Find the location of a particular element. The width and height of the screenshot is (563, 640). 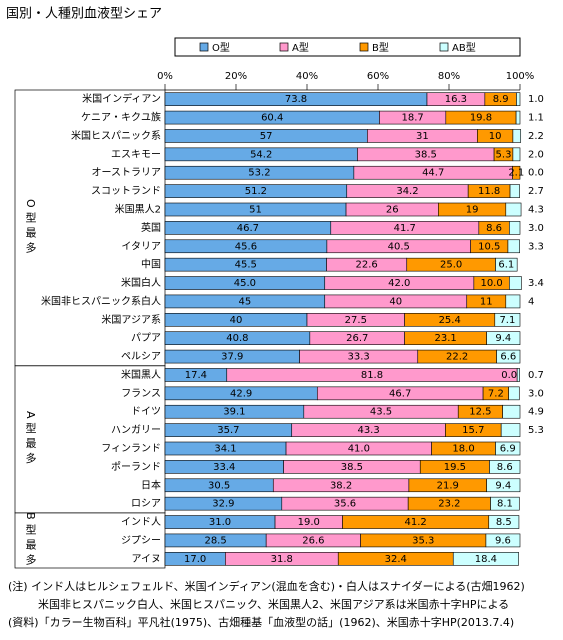

value-label: 53.2 is located at coordinates (259, 173).